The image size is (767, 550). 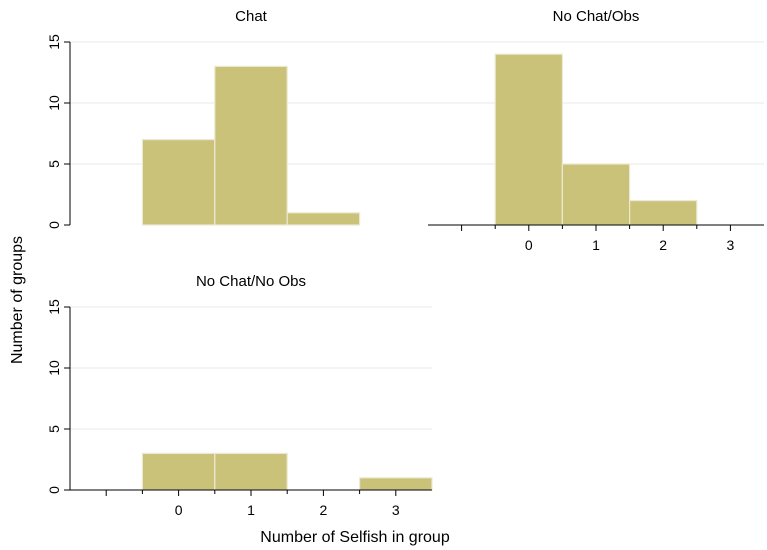 What do you see at coordinates (54, 103) in the screenshot?
I see `panel-1-y-tick-label: 10` at bounding box center [54, 103].